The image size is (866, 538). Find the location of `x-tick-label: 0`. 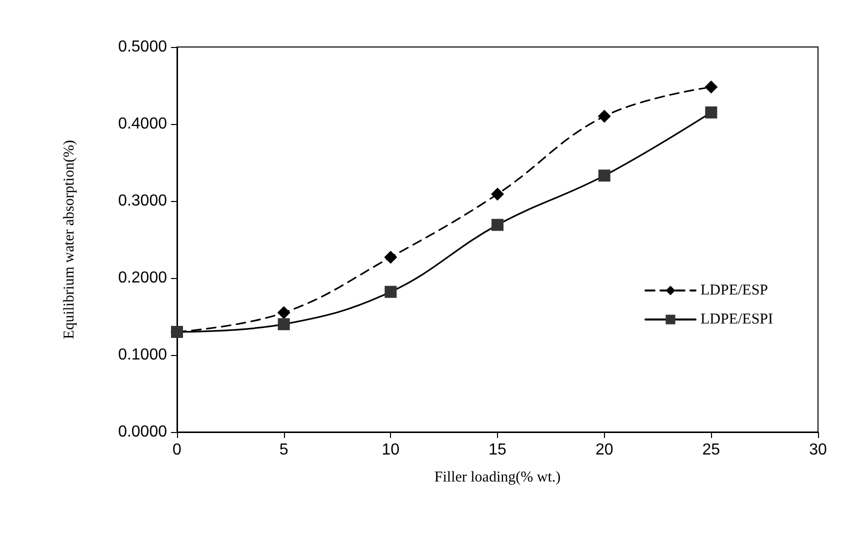

x-tick-label: 0 is located at coordinates (177, 450).